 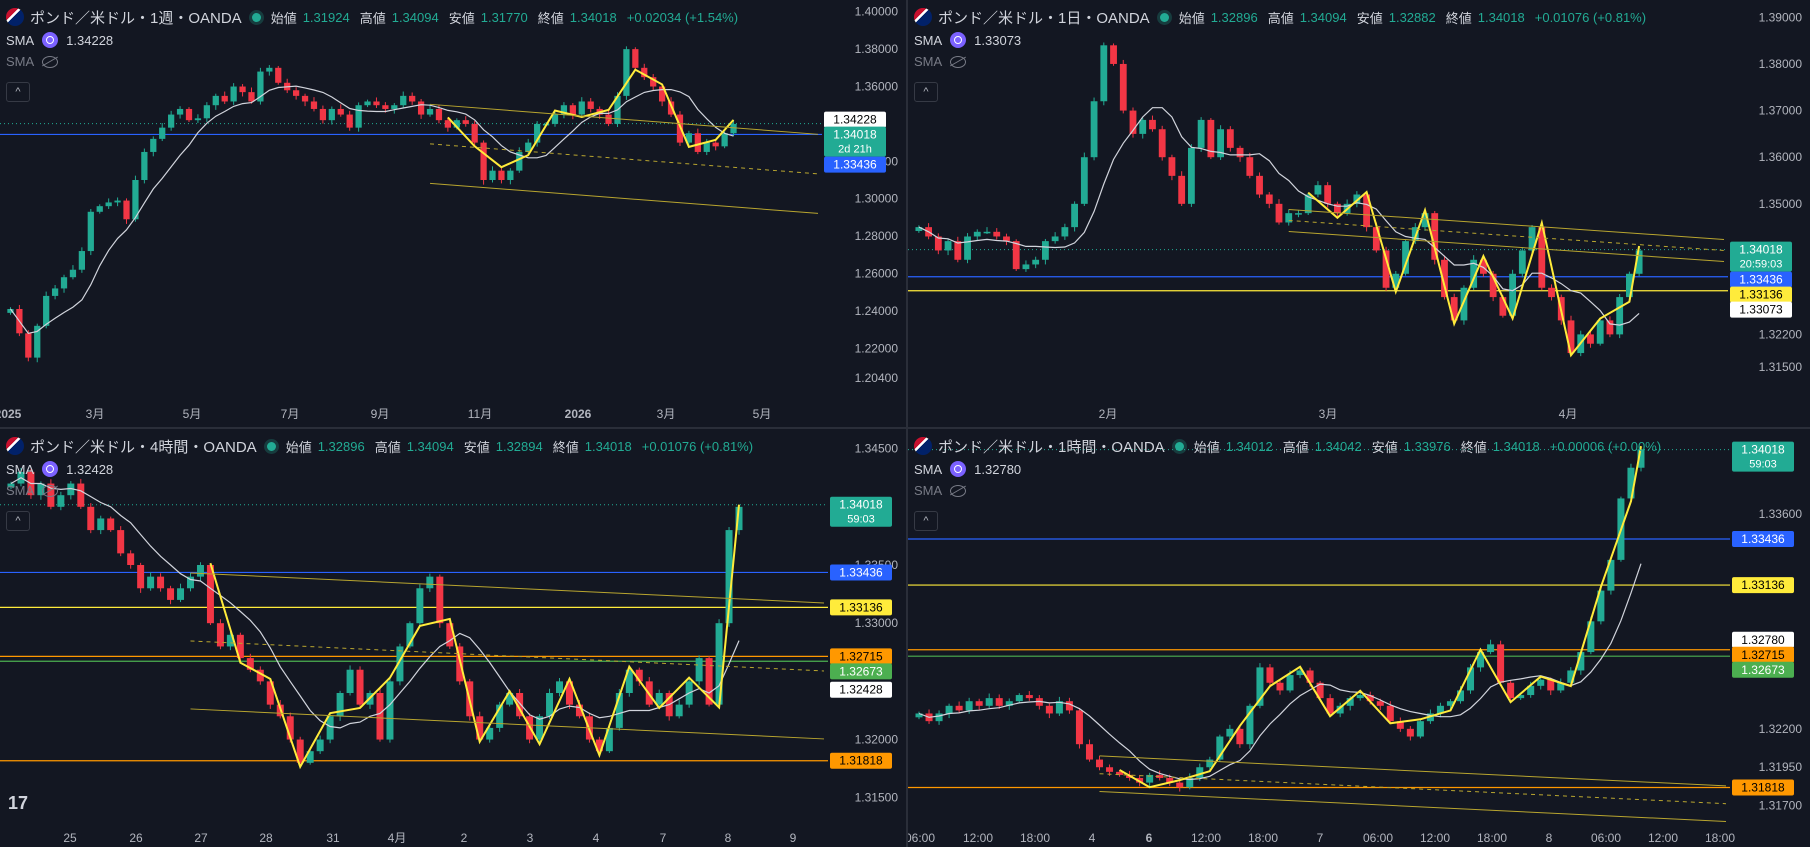 I want to click on sma-indicator-row: SMA 1.32780, so click(x=967, y=469).